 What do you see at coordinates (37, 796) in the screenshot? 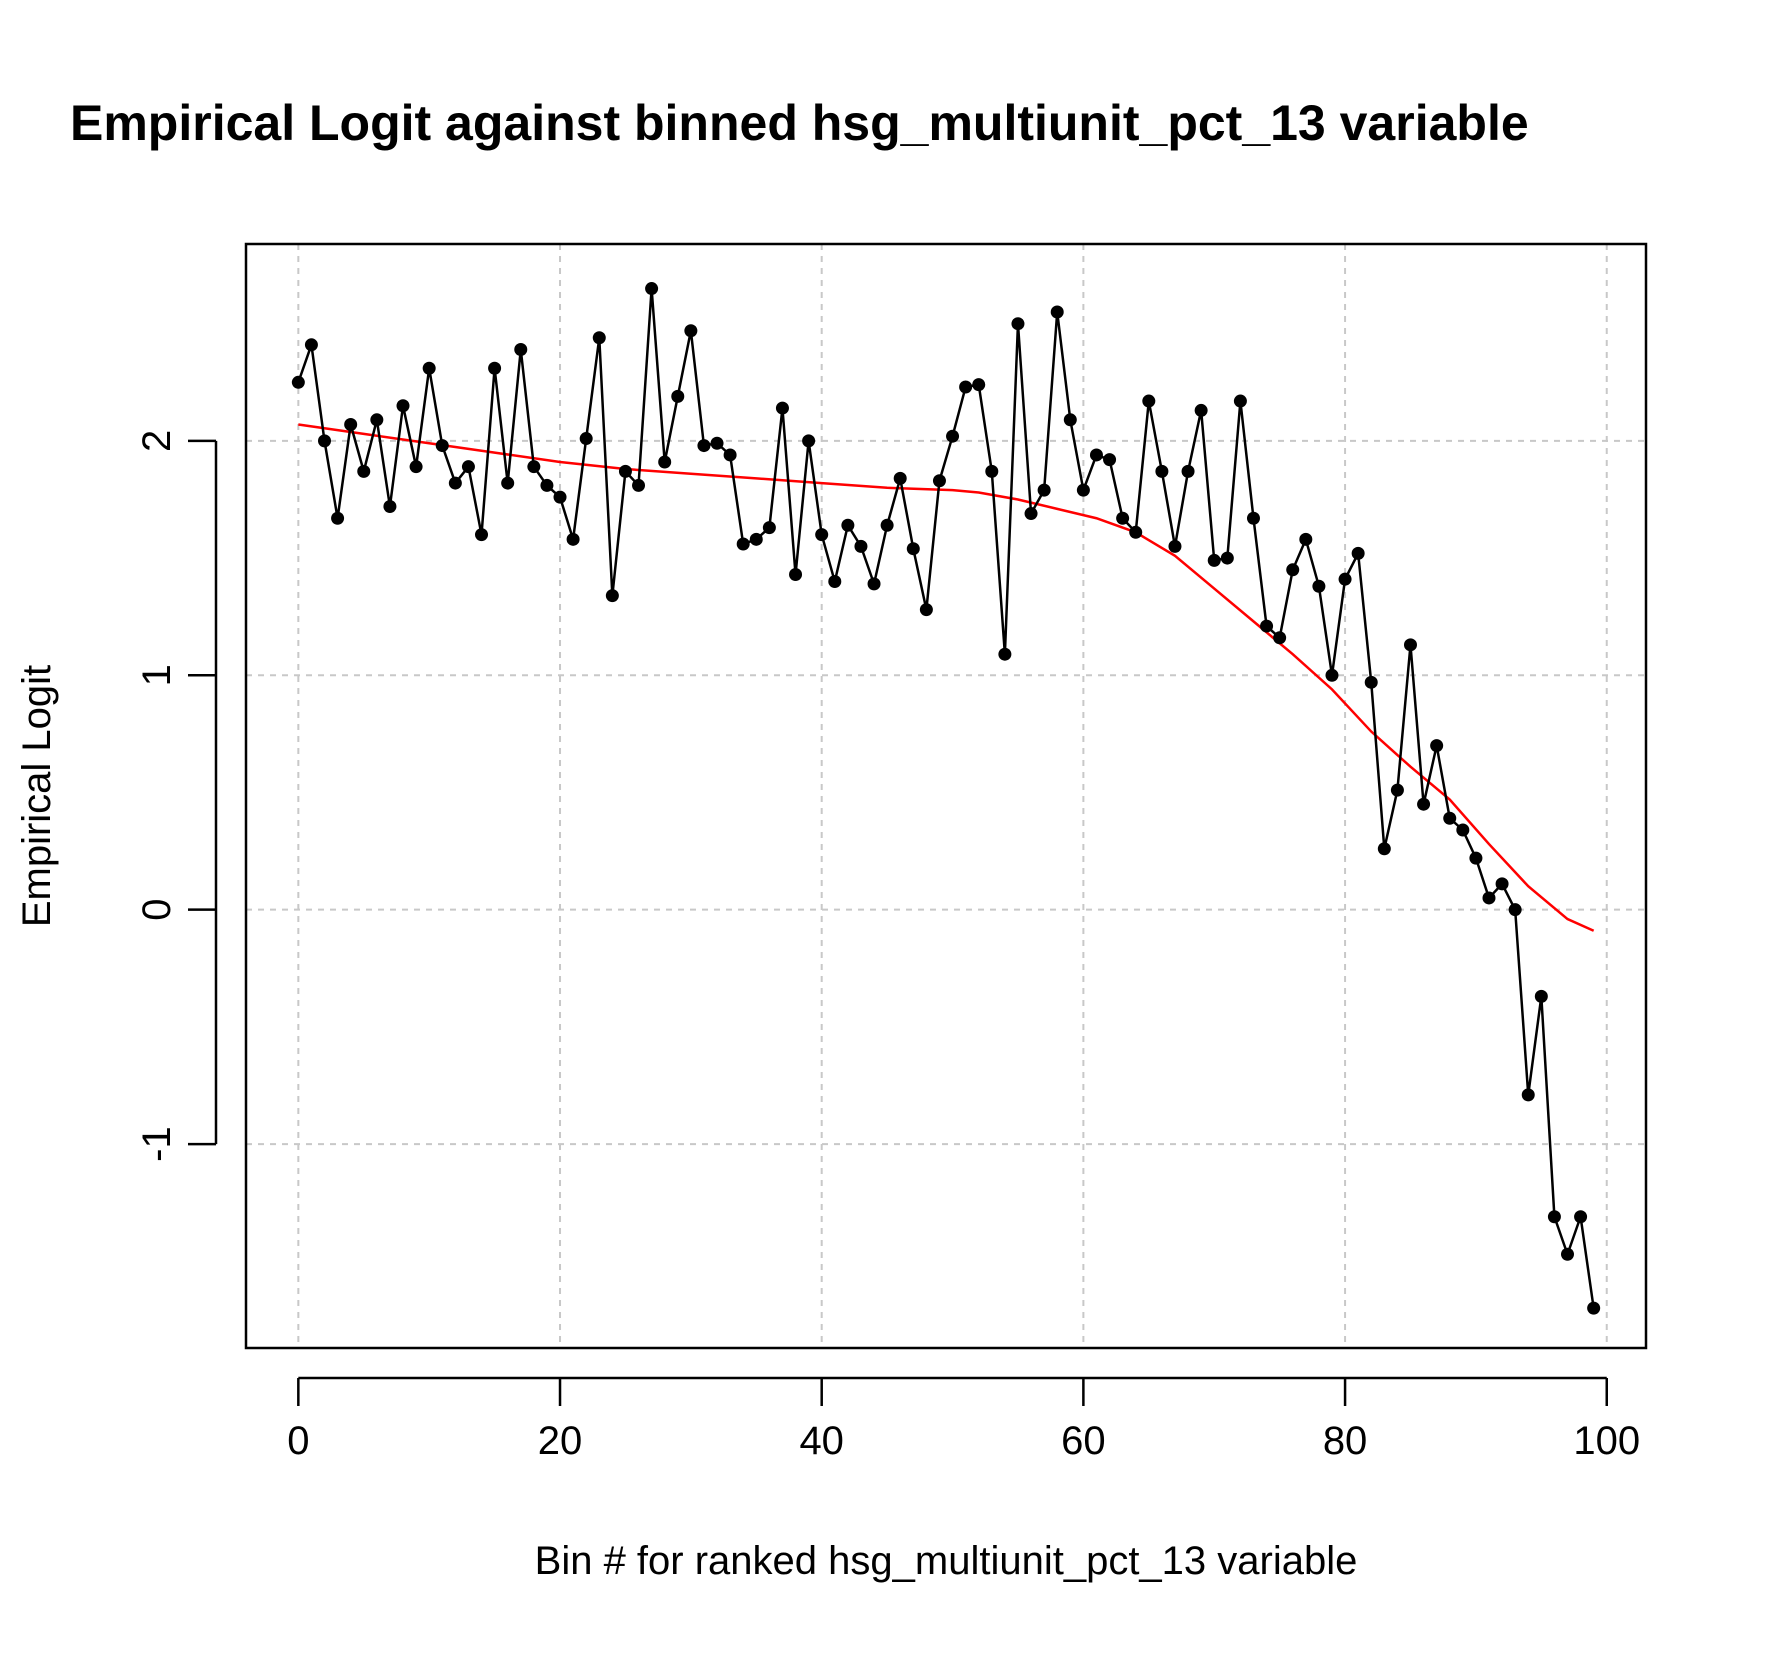
I see `y-axis-label: Empirical Logit` at bounding box center [37, 796].